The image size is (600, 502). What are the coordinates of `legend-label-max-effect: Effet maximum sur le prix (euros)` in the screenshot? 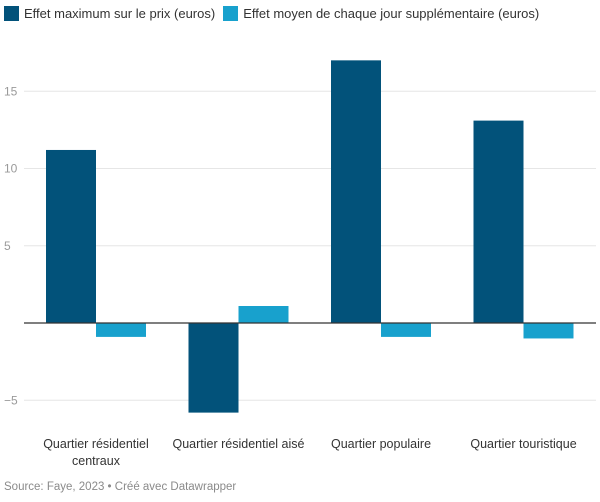 It's located at (120, 13).